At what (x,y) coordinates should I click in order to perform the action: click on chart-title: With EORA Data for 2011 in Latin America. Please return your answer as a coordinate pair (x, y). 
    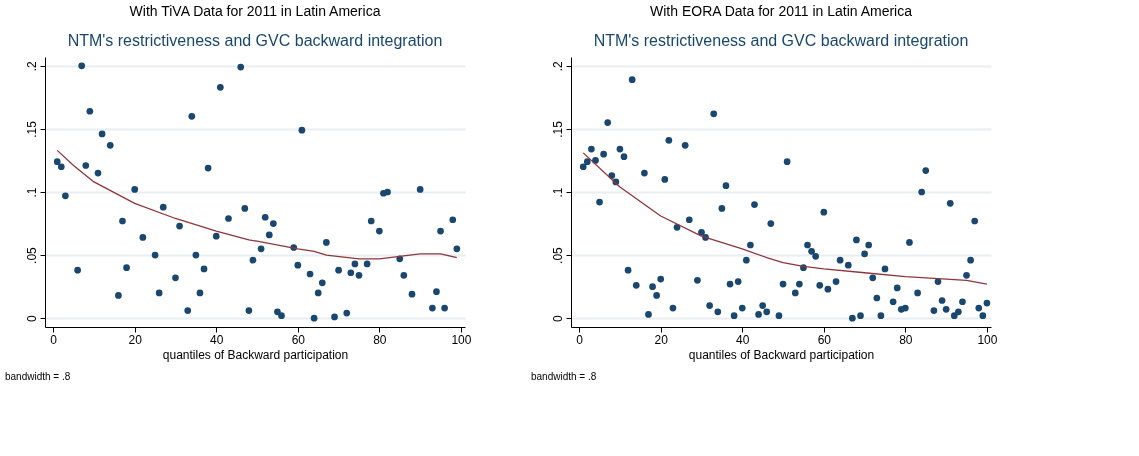
    Looking at the image, I should click on (781, 11).